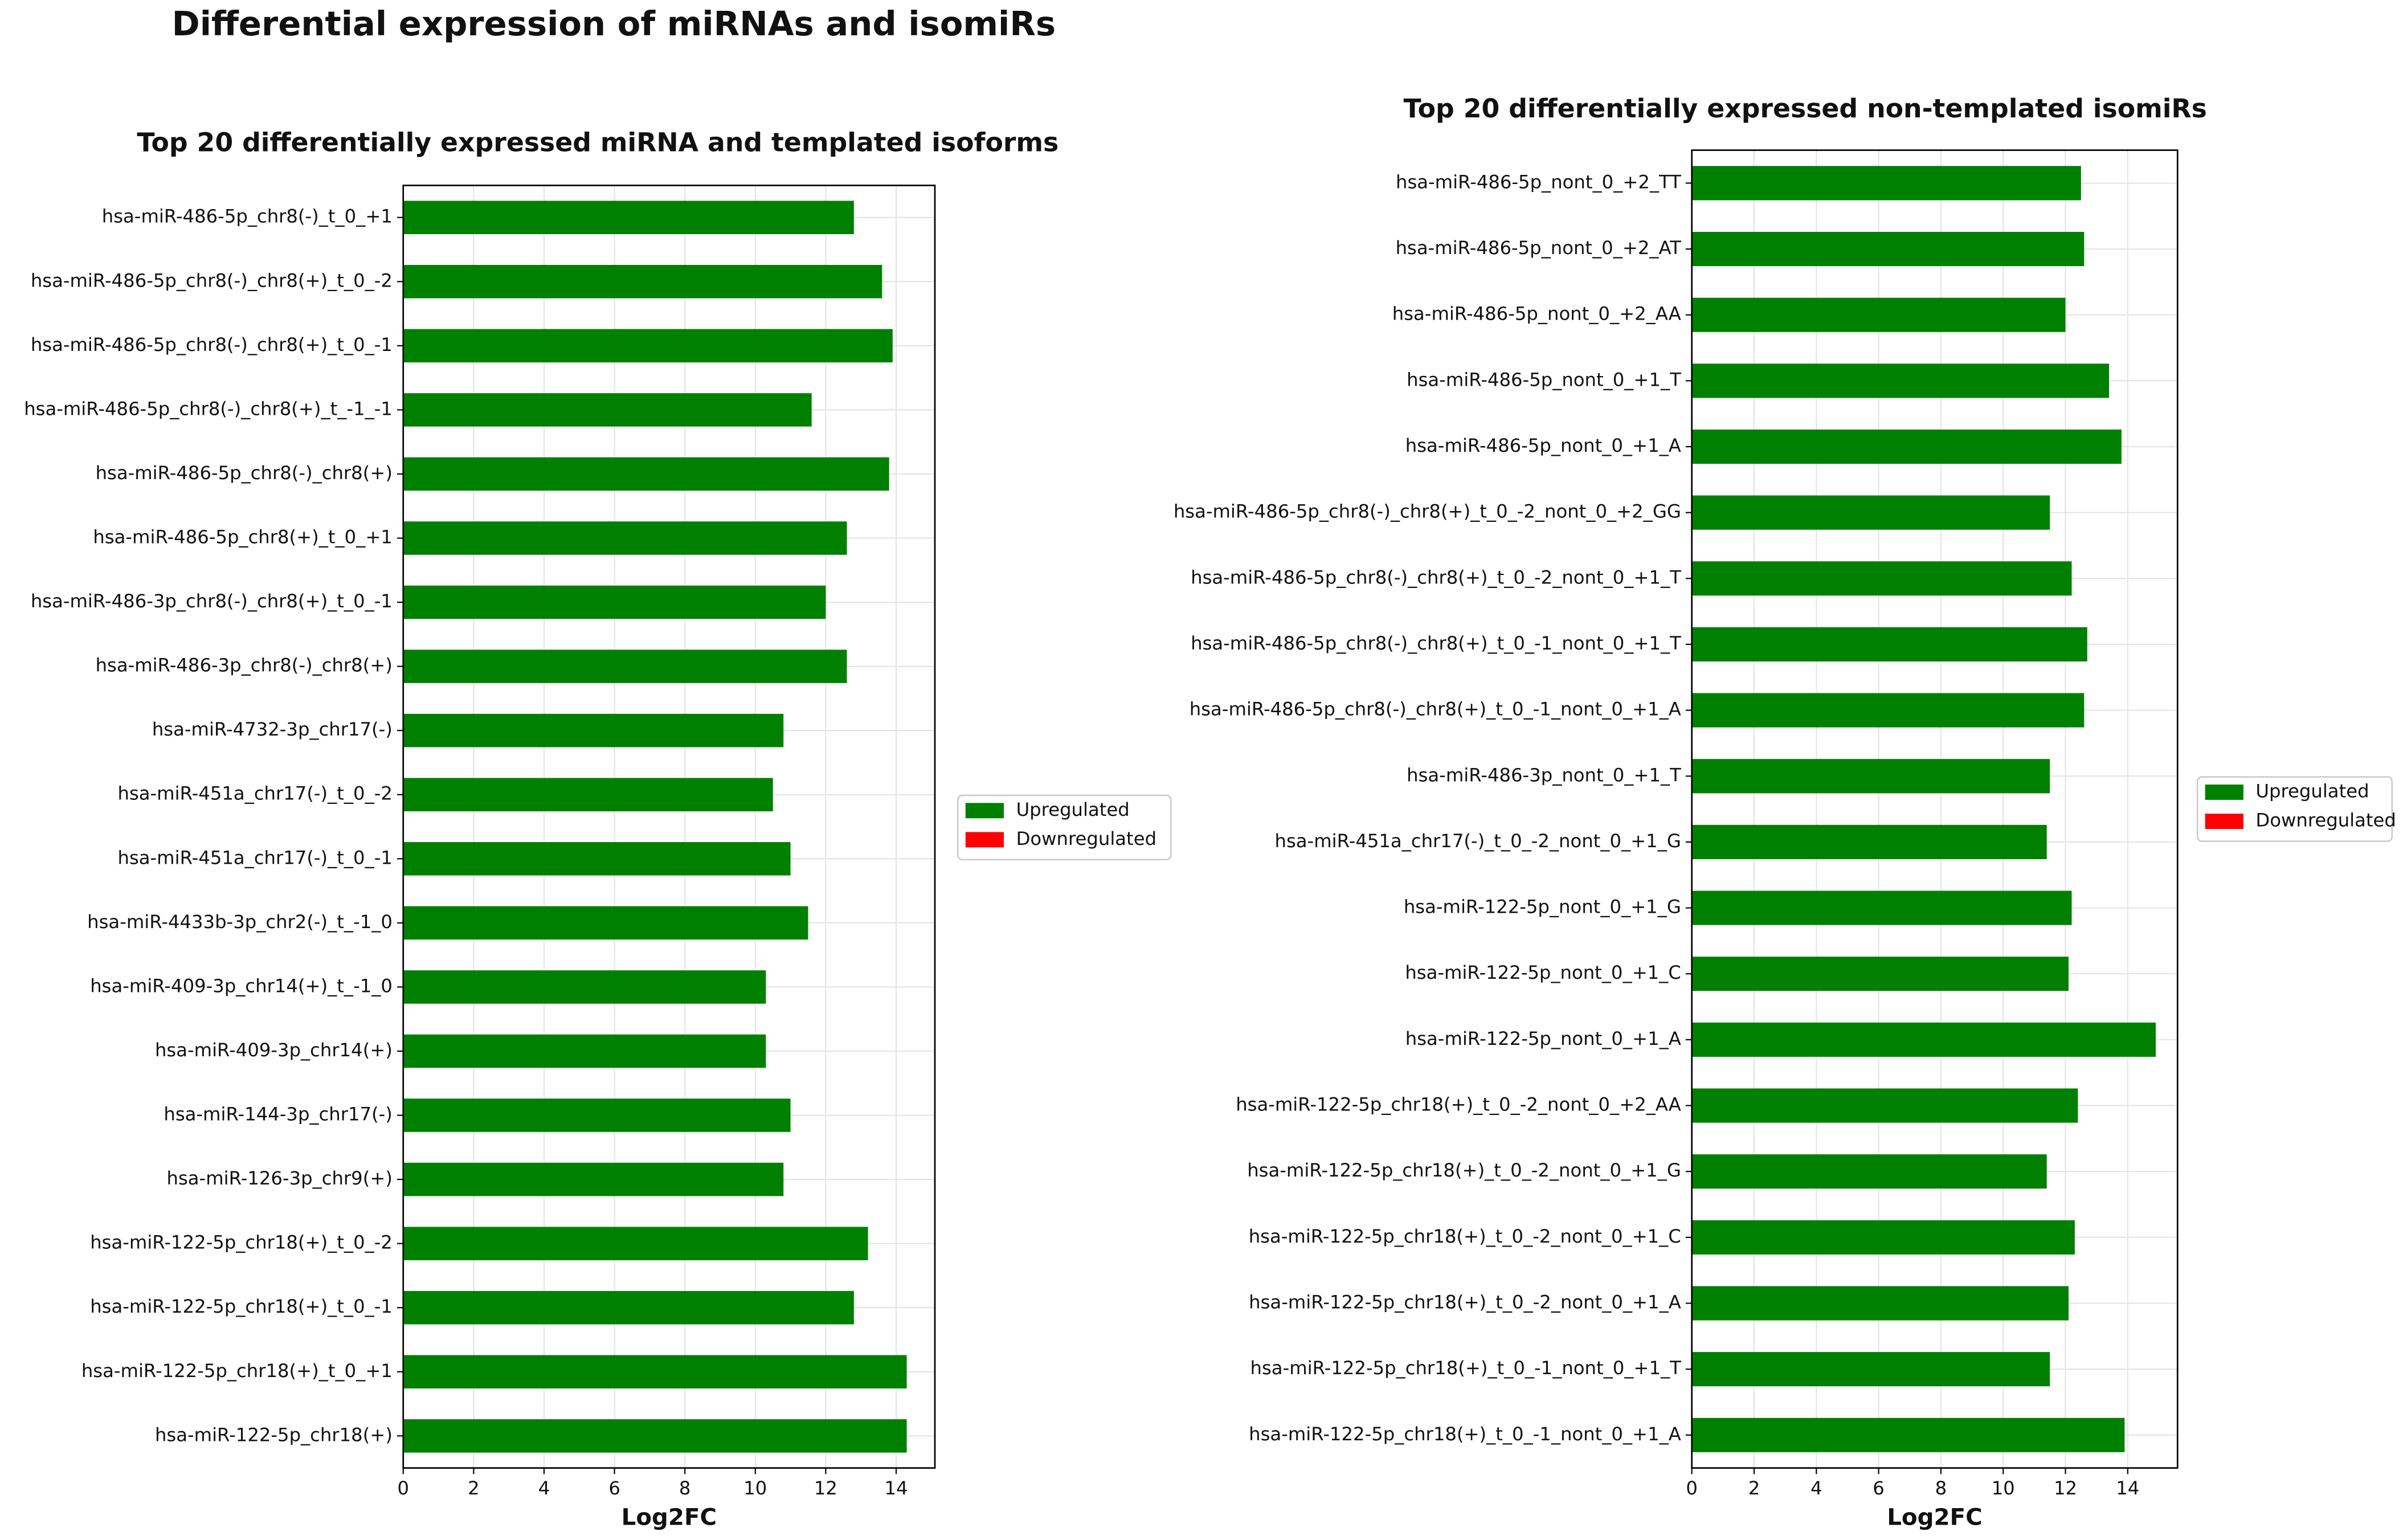 The height and width of the screenshot is (1540, 2403). What do you see at coordinates (274, 1434) in the screenshot?
I see `y-tick-label: hsa-miR-122-5p_chr18(+)` at bounding box center [274, 1434].